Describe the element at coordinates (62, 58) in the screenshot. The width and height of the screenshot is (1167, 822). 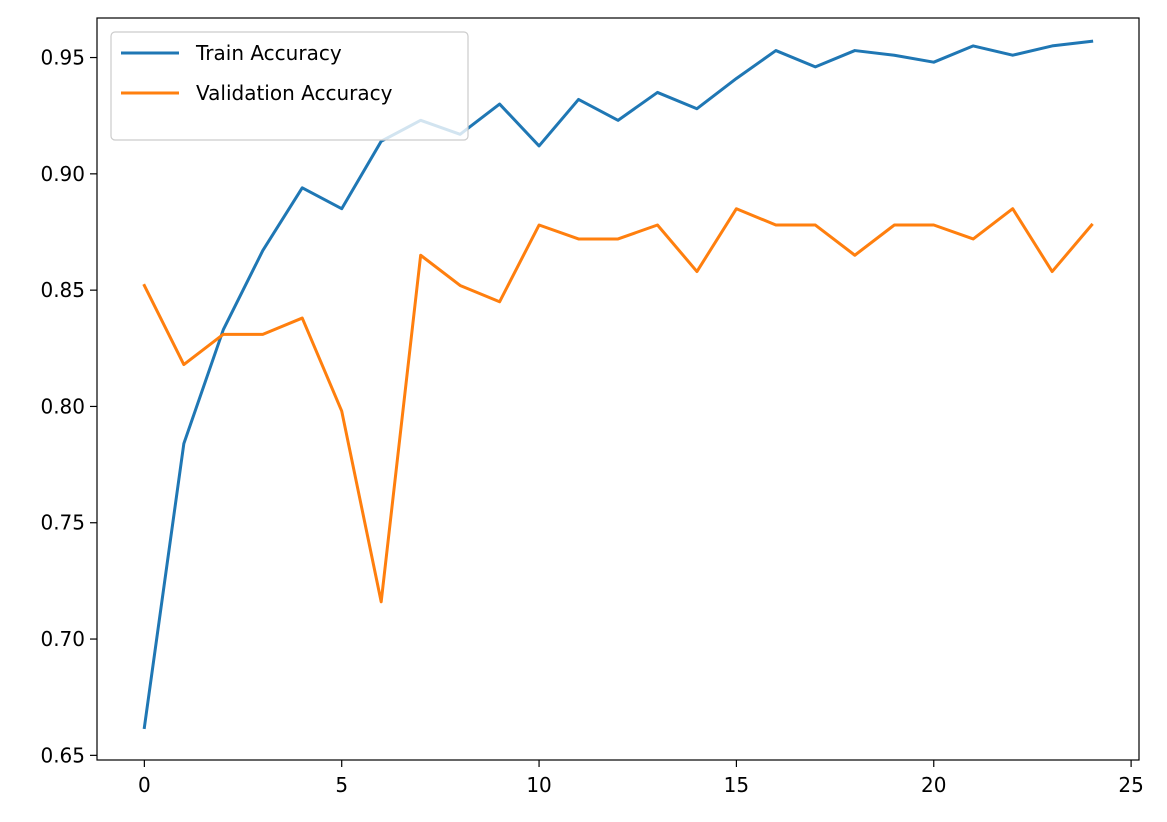
I see `y-tick-label: 0.95` at that location.